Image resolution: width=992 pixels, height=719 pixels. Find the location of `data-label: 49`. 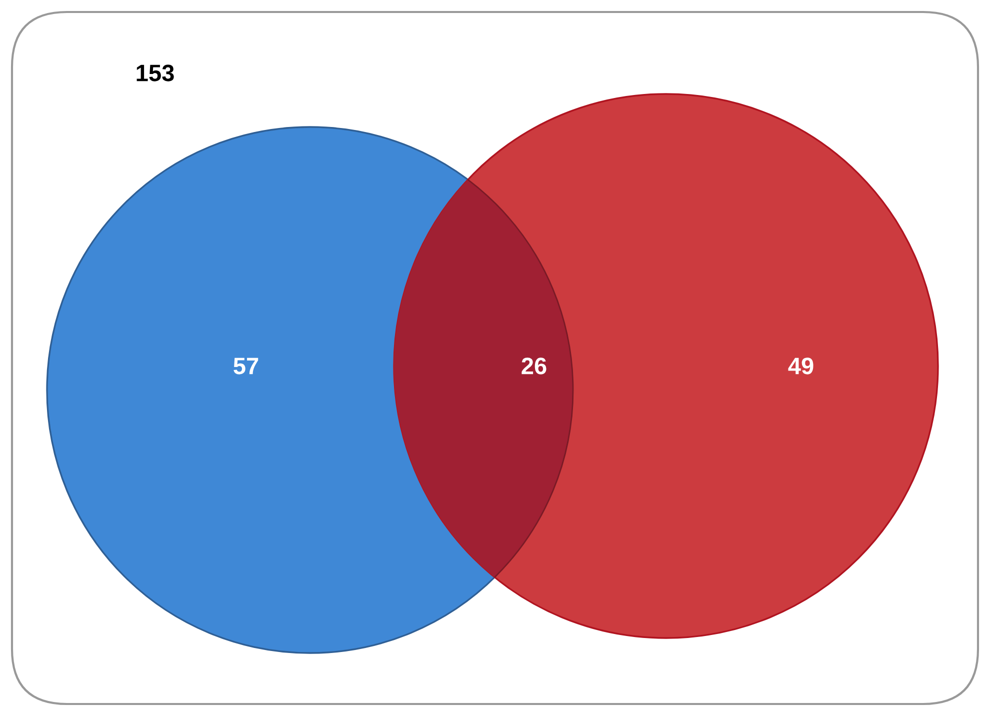

data-label: 49 is located at coordinates (801, 366).